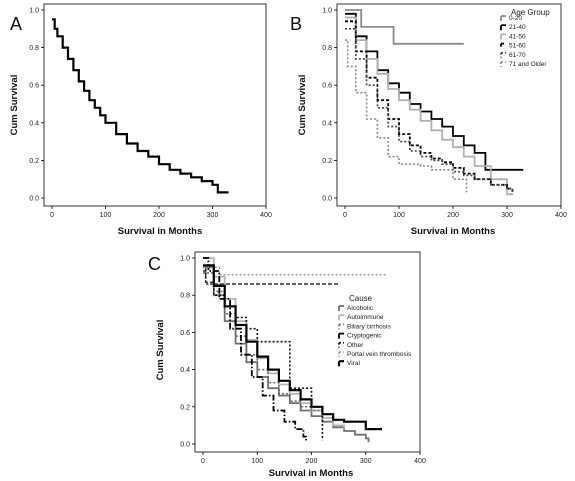  Describe the element at coordinates (406, 116) in the screenshot. I see `series-line-71-and-older` at that location.